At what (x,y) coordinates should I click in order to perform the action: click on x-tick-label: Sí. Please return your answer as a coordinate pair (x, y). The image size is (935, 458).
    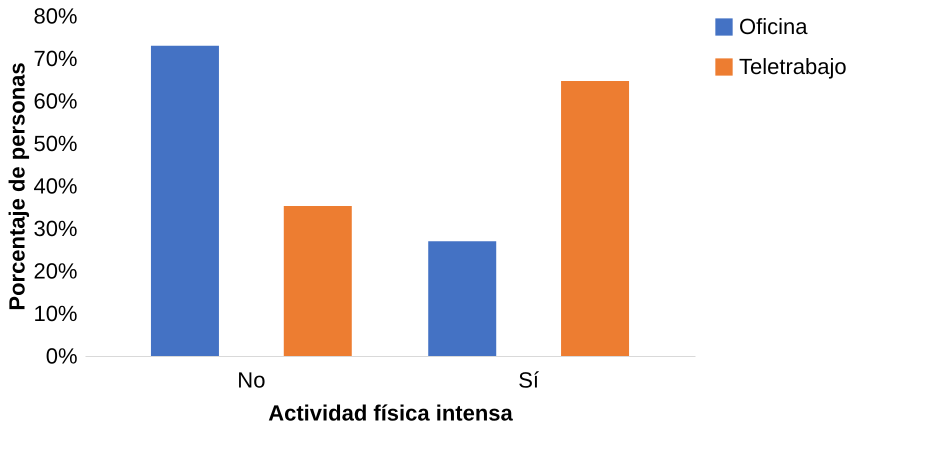
    Looking at the image, I should click on (529, 380).